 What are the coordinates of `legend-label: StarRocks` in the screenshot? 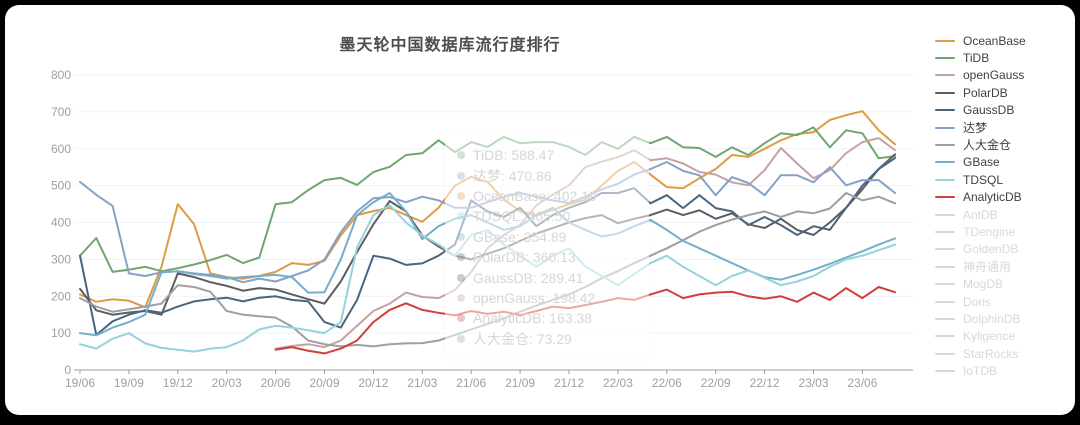 It's located at (991, 353).